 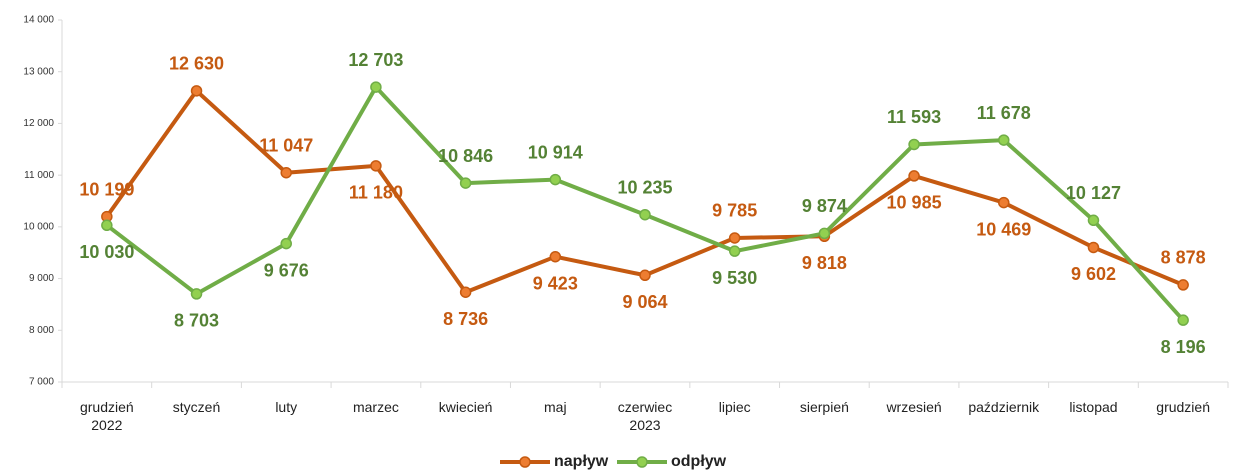 I want to click on data-label: 9 818, so click(x=824, y=263).